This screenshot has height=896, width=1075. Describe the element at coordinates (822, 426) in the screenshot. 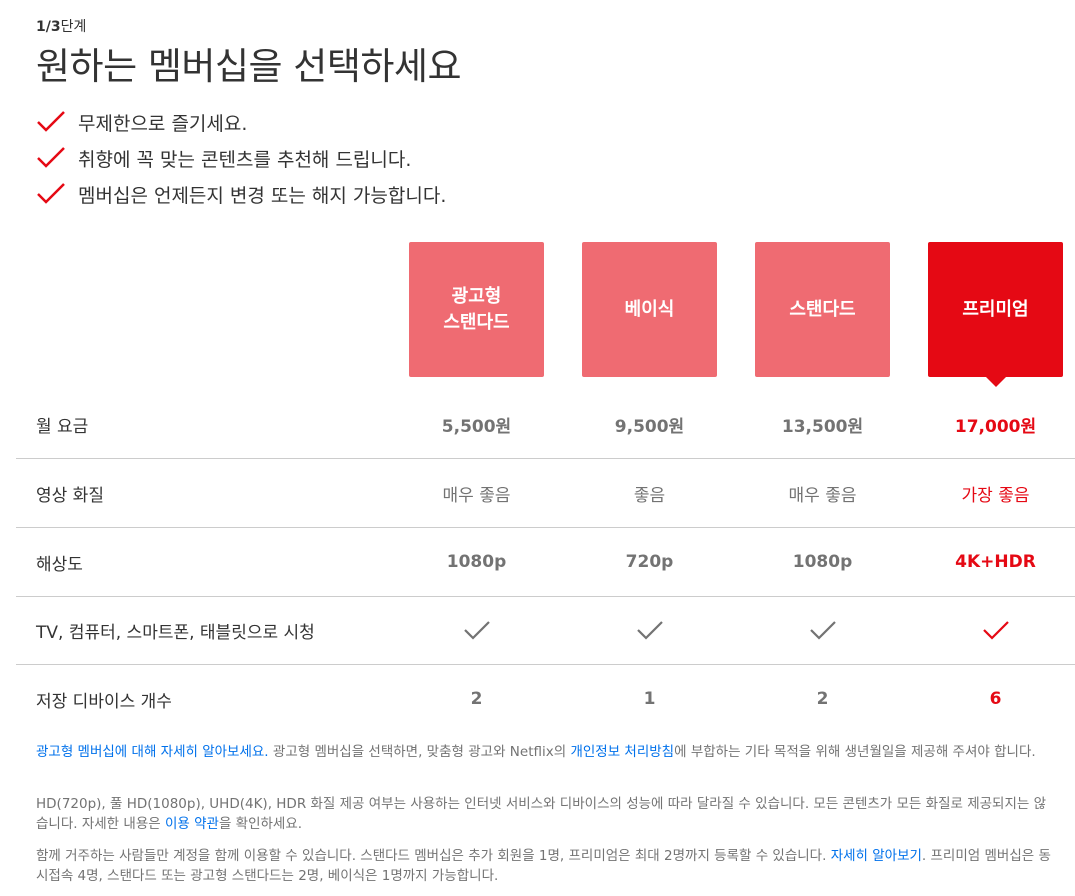

I see `price-value: 13,500원` at that location.